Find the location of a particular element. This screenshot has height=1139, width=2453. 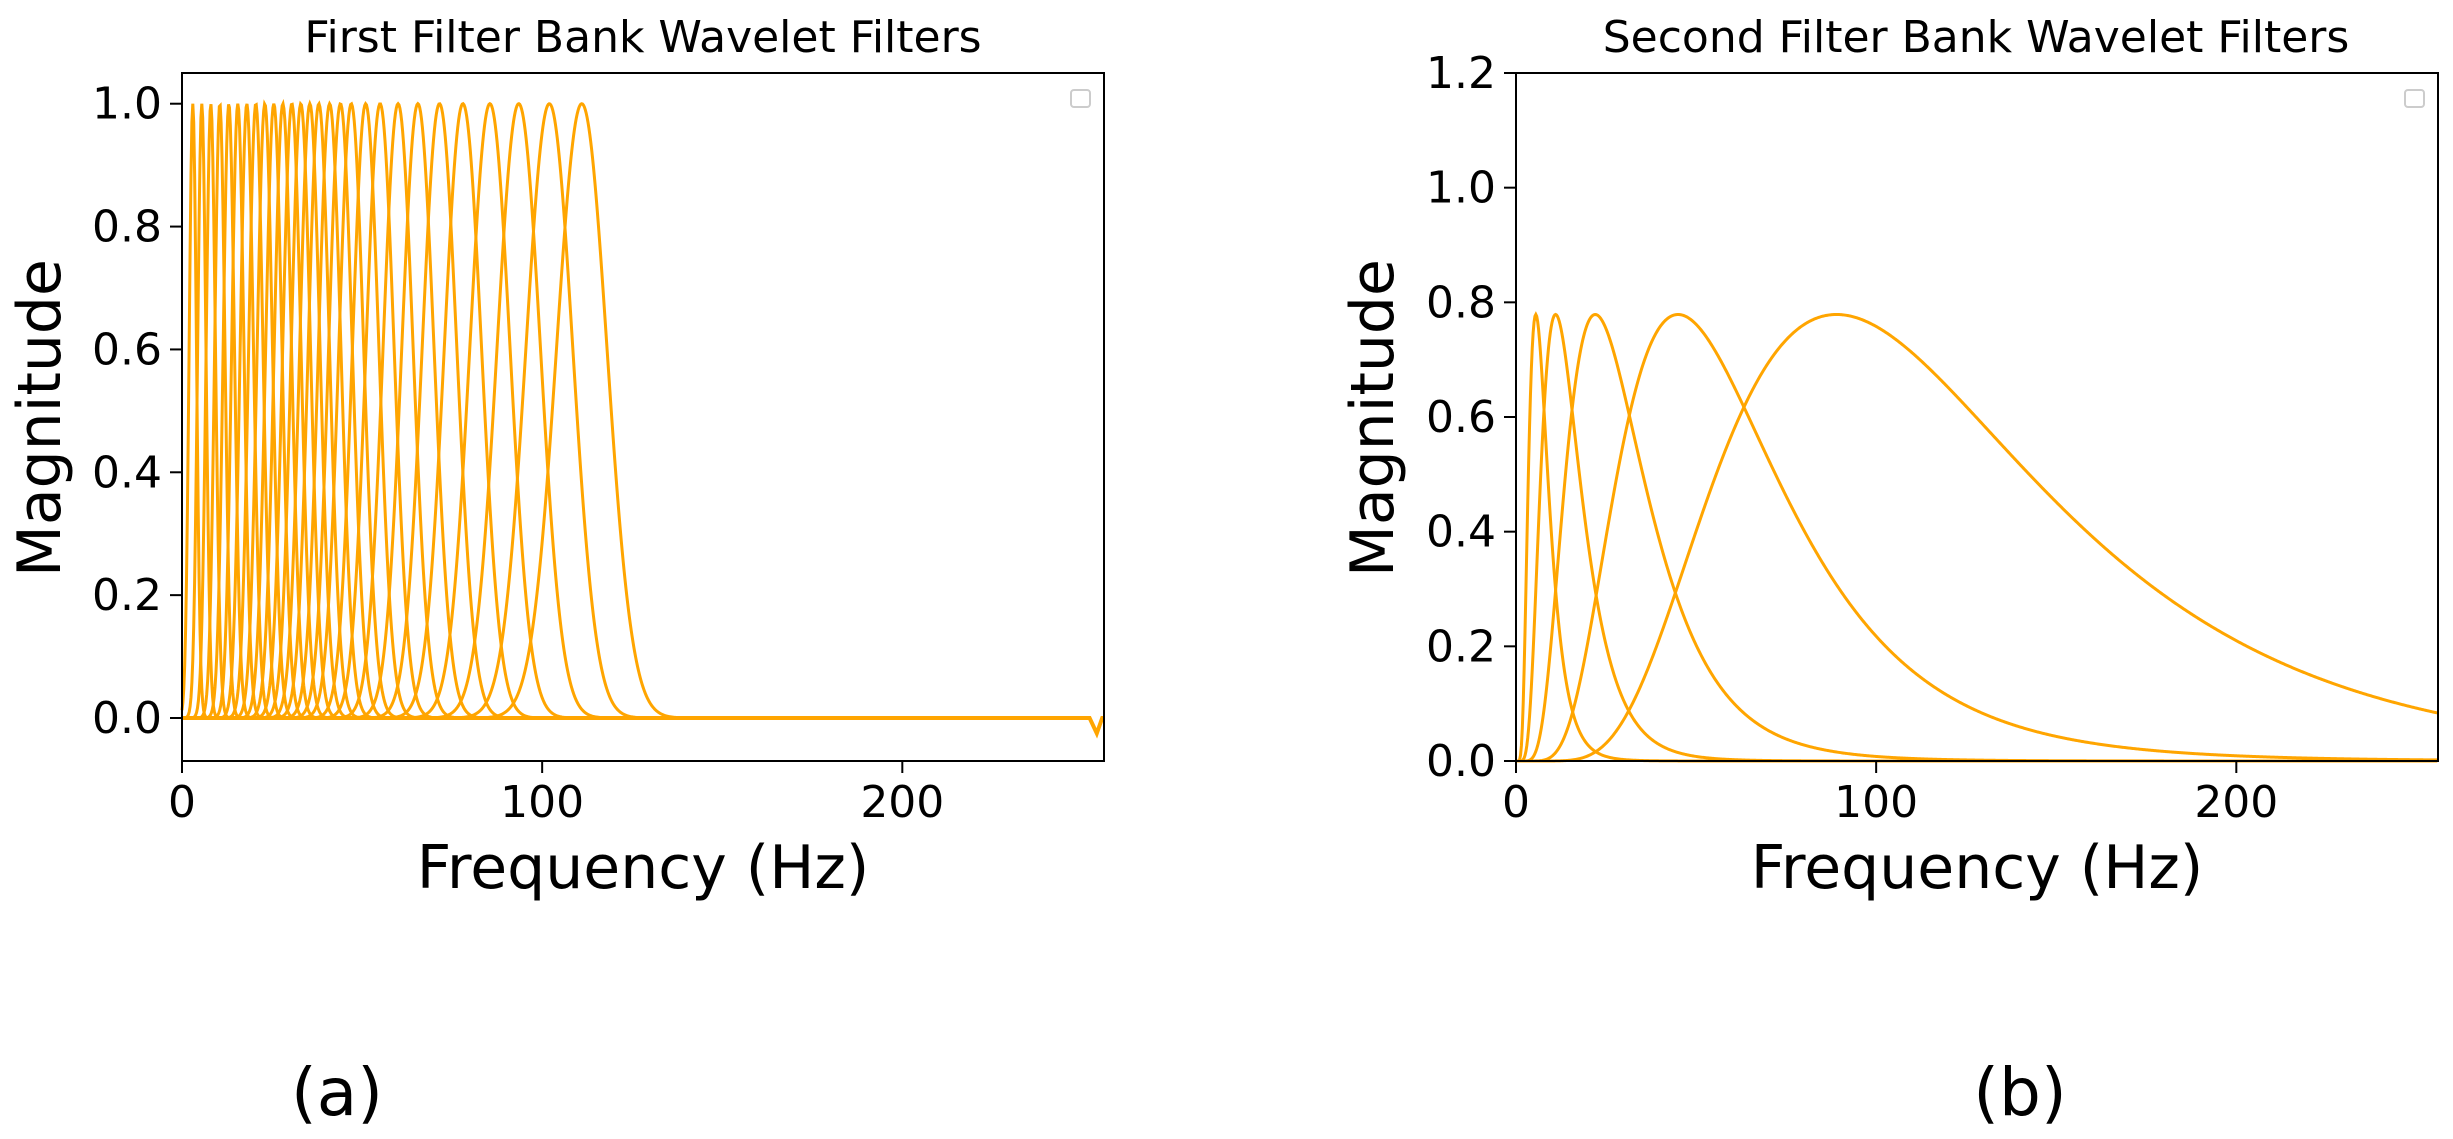

panel-a-title: First Filter Bank Wavelet Filters is located at coordinates (642, 37).